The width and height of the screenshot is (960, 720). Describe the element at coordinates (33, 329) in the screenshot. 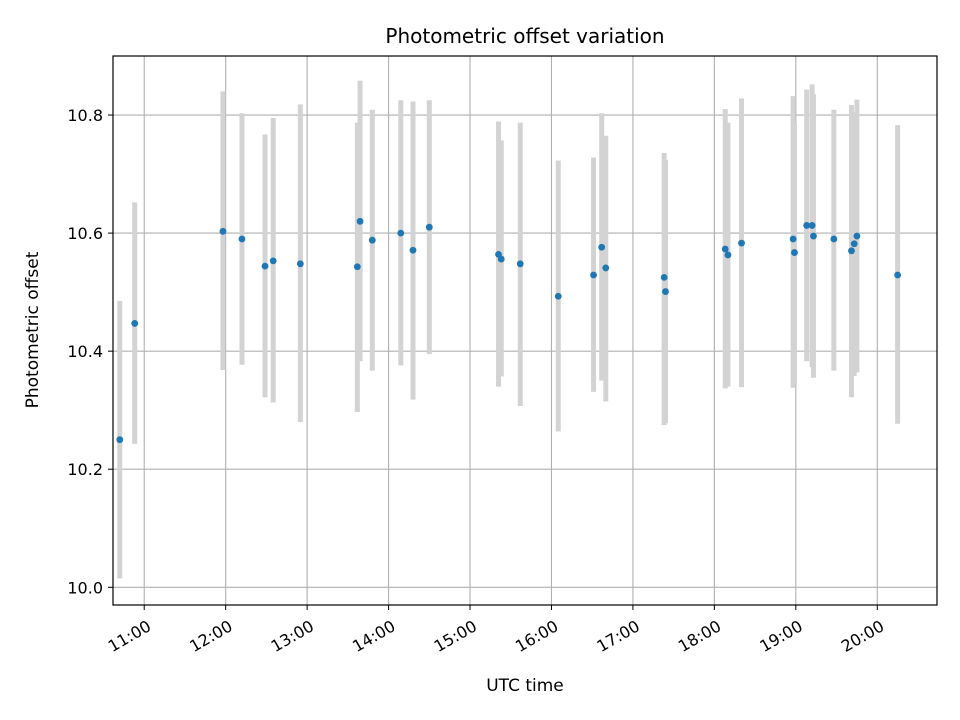

I see `y-axis-label: Photometric offset` at that location.